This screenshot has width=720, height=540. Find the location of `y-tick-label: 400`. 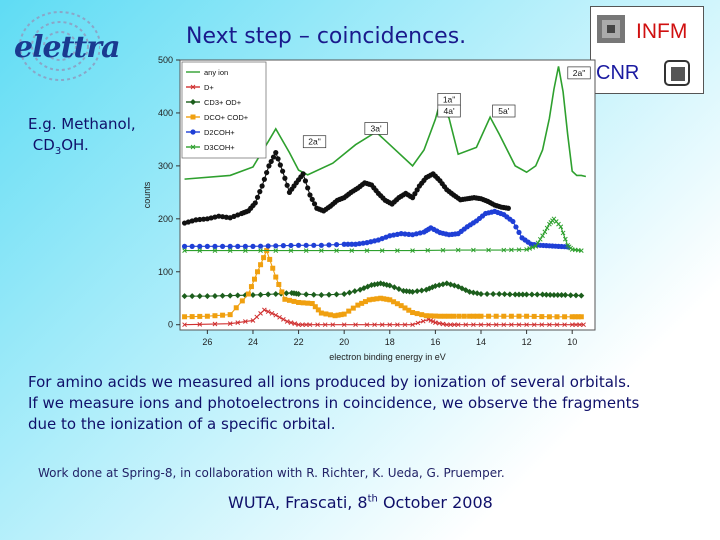

y-tick-label: 400 is located at coordinates (165, 113).